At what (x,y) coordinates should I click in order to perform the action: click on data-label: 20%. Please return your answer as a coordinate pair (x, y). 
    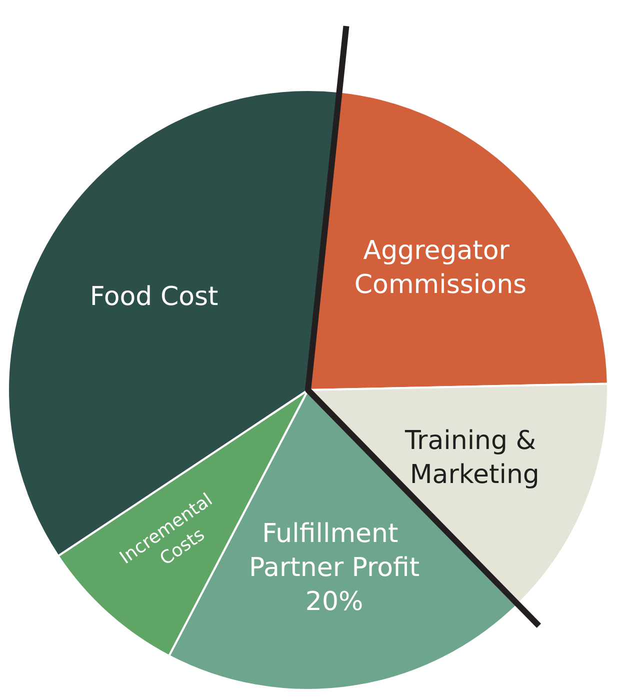
    Looking at the image, I should click on (334, 602).